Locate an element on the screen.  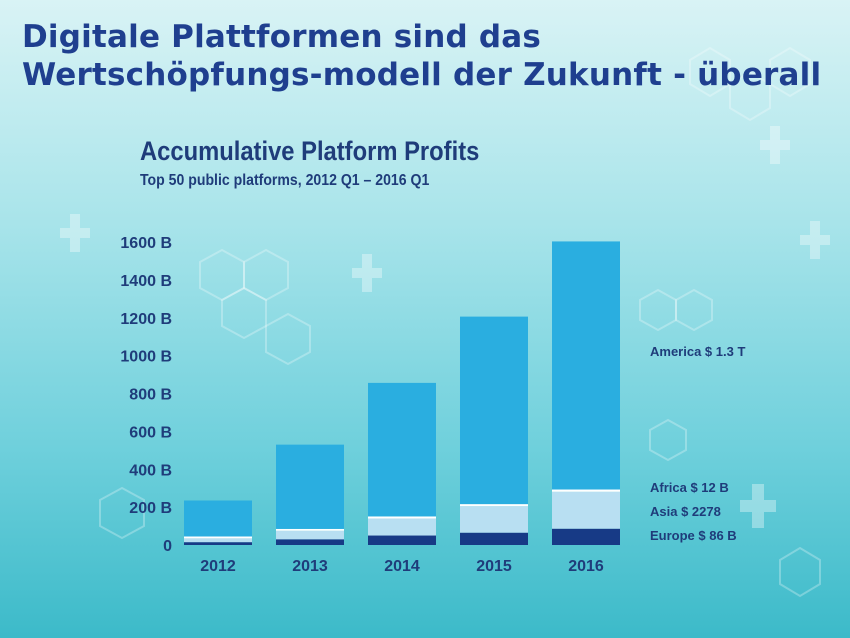
y-tick-label: 800 B is located at coordinates (150, 395).